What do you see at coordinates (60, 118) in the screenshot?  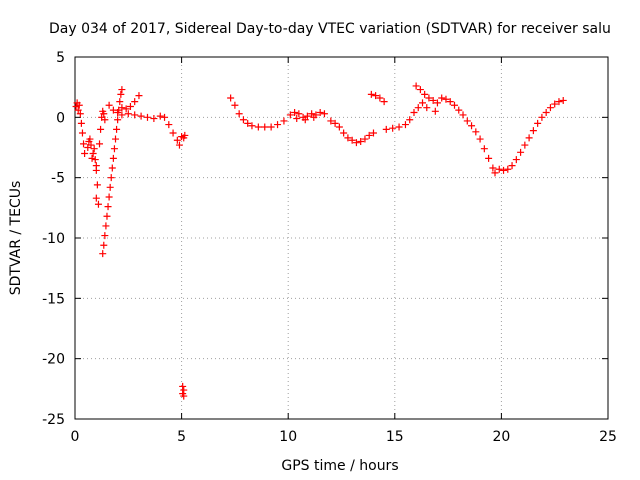 I see `y-tick-label: 0` at bounding box center [60, 118].